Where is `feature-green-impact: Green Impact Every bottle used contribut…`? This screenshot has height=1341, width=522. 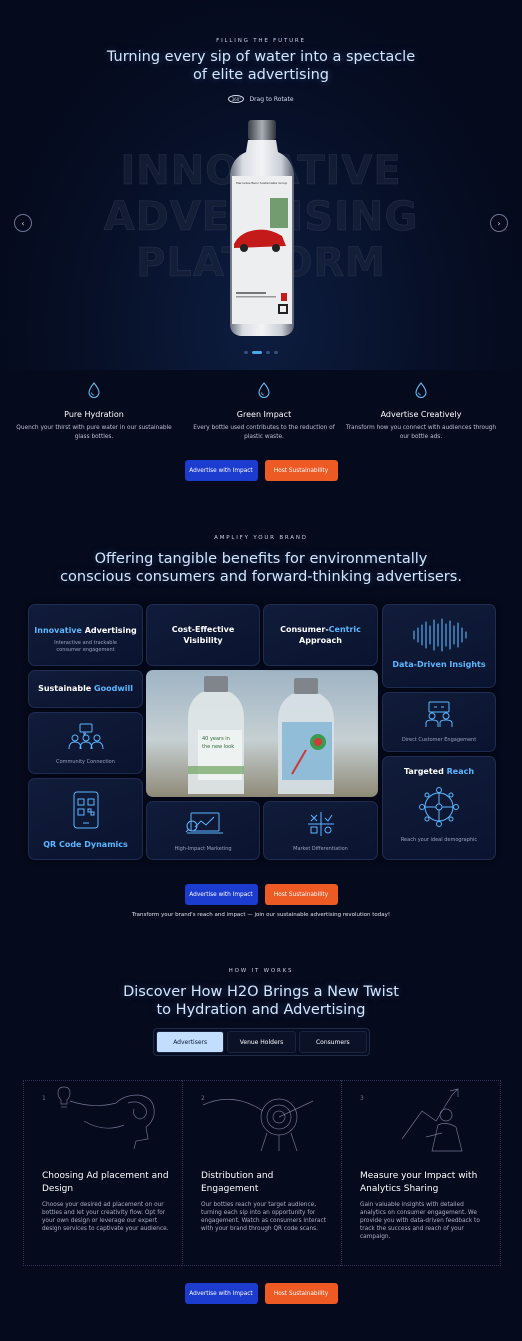 feature-green-impact: Green Impact Every bottle used contribut… is located at coordinates (264, 411).